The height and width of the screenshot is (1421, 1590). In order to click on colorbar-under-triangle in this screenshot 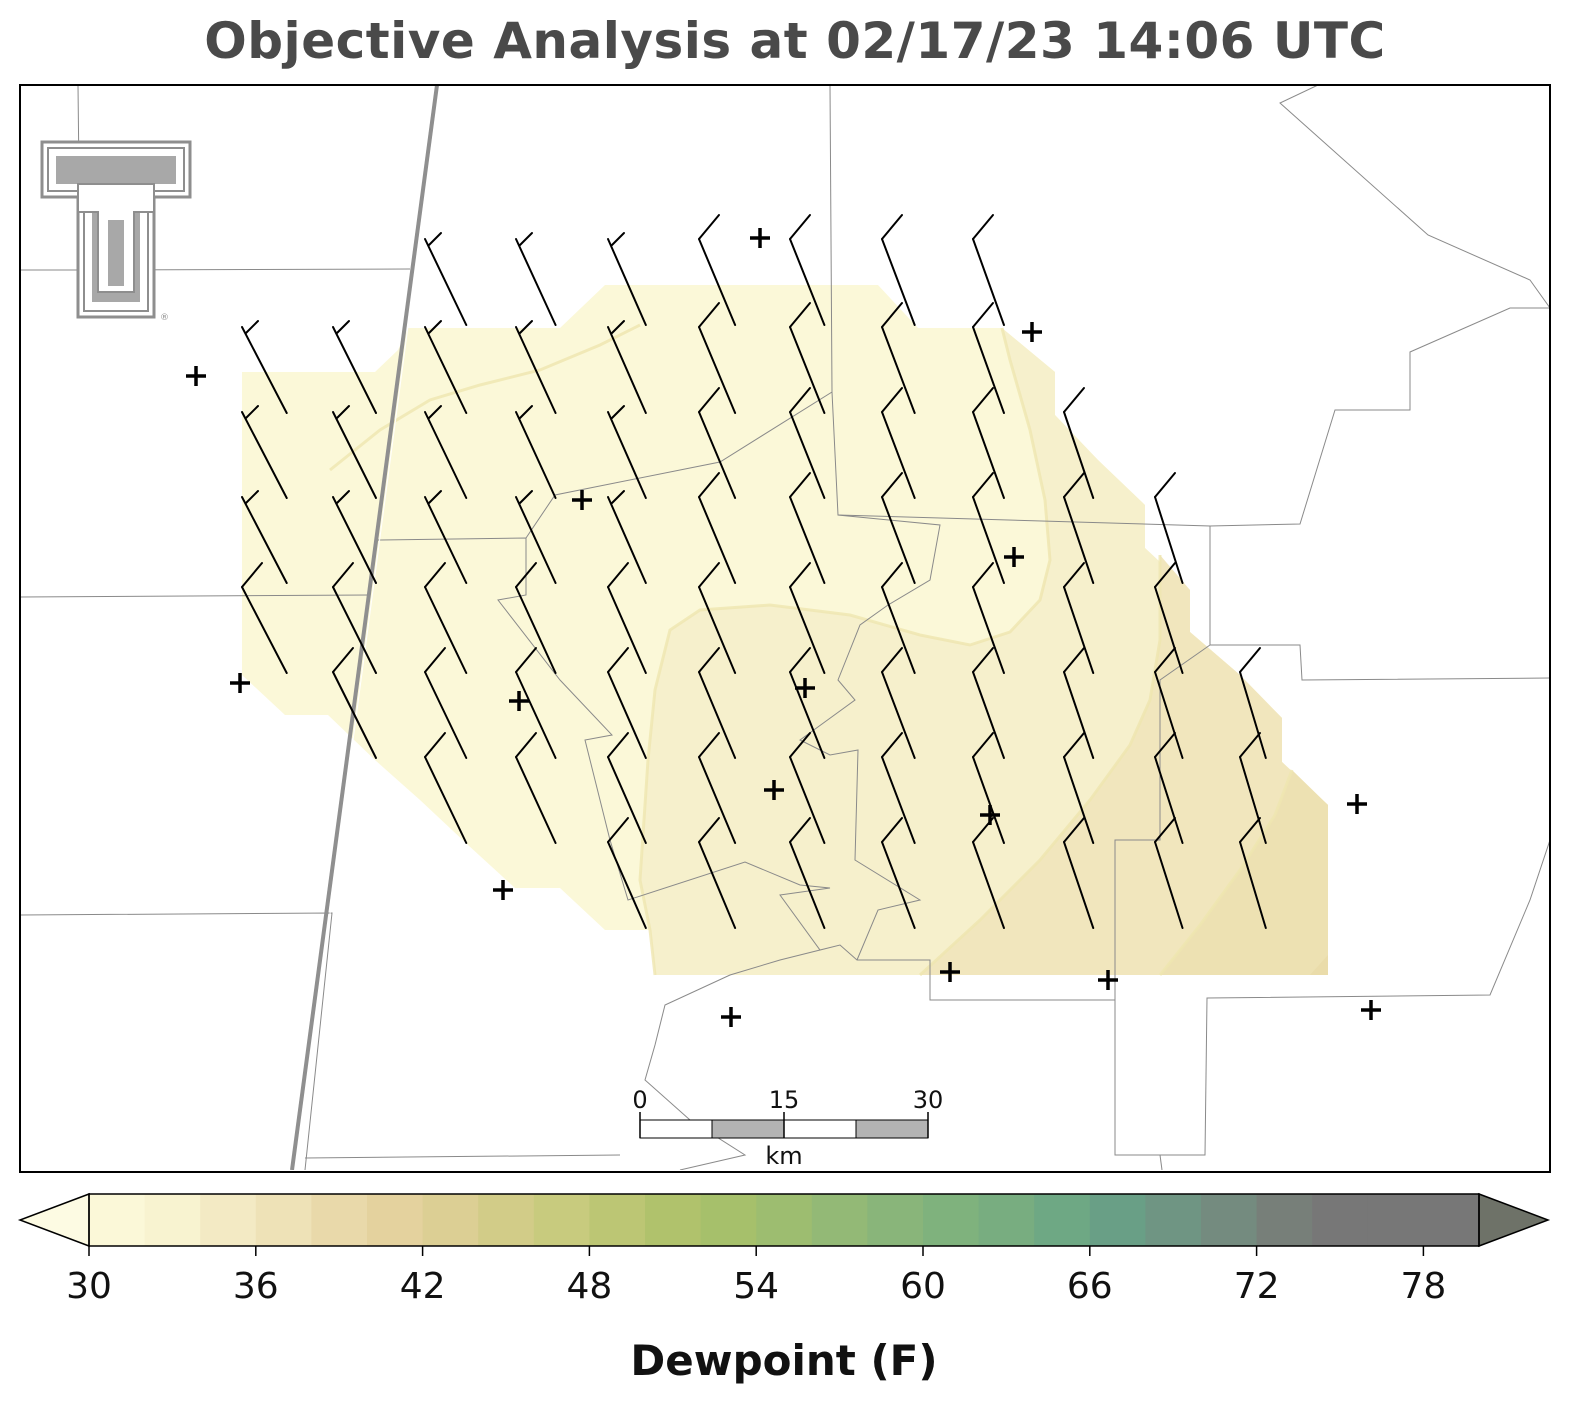, I will do `click(53, 1220)`.